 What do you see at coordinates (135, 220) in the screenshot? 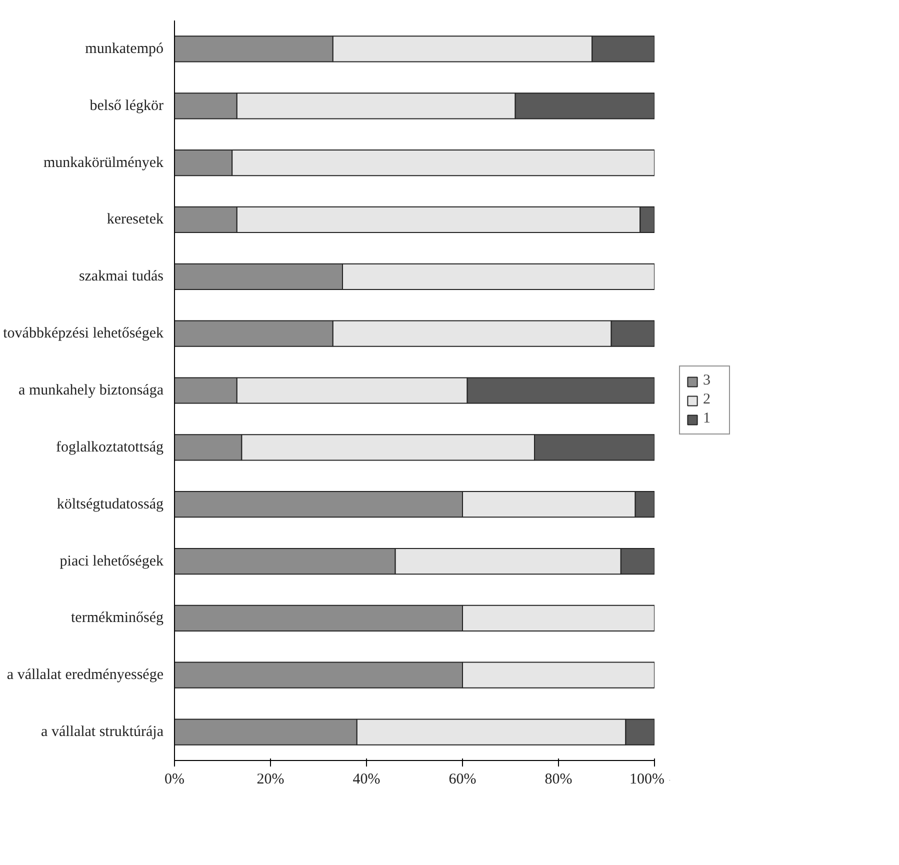
I see `y-tick-label: keresetek` at bounding box center [135, 220].